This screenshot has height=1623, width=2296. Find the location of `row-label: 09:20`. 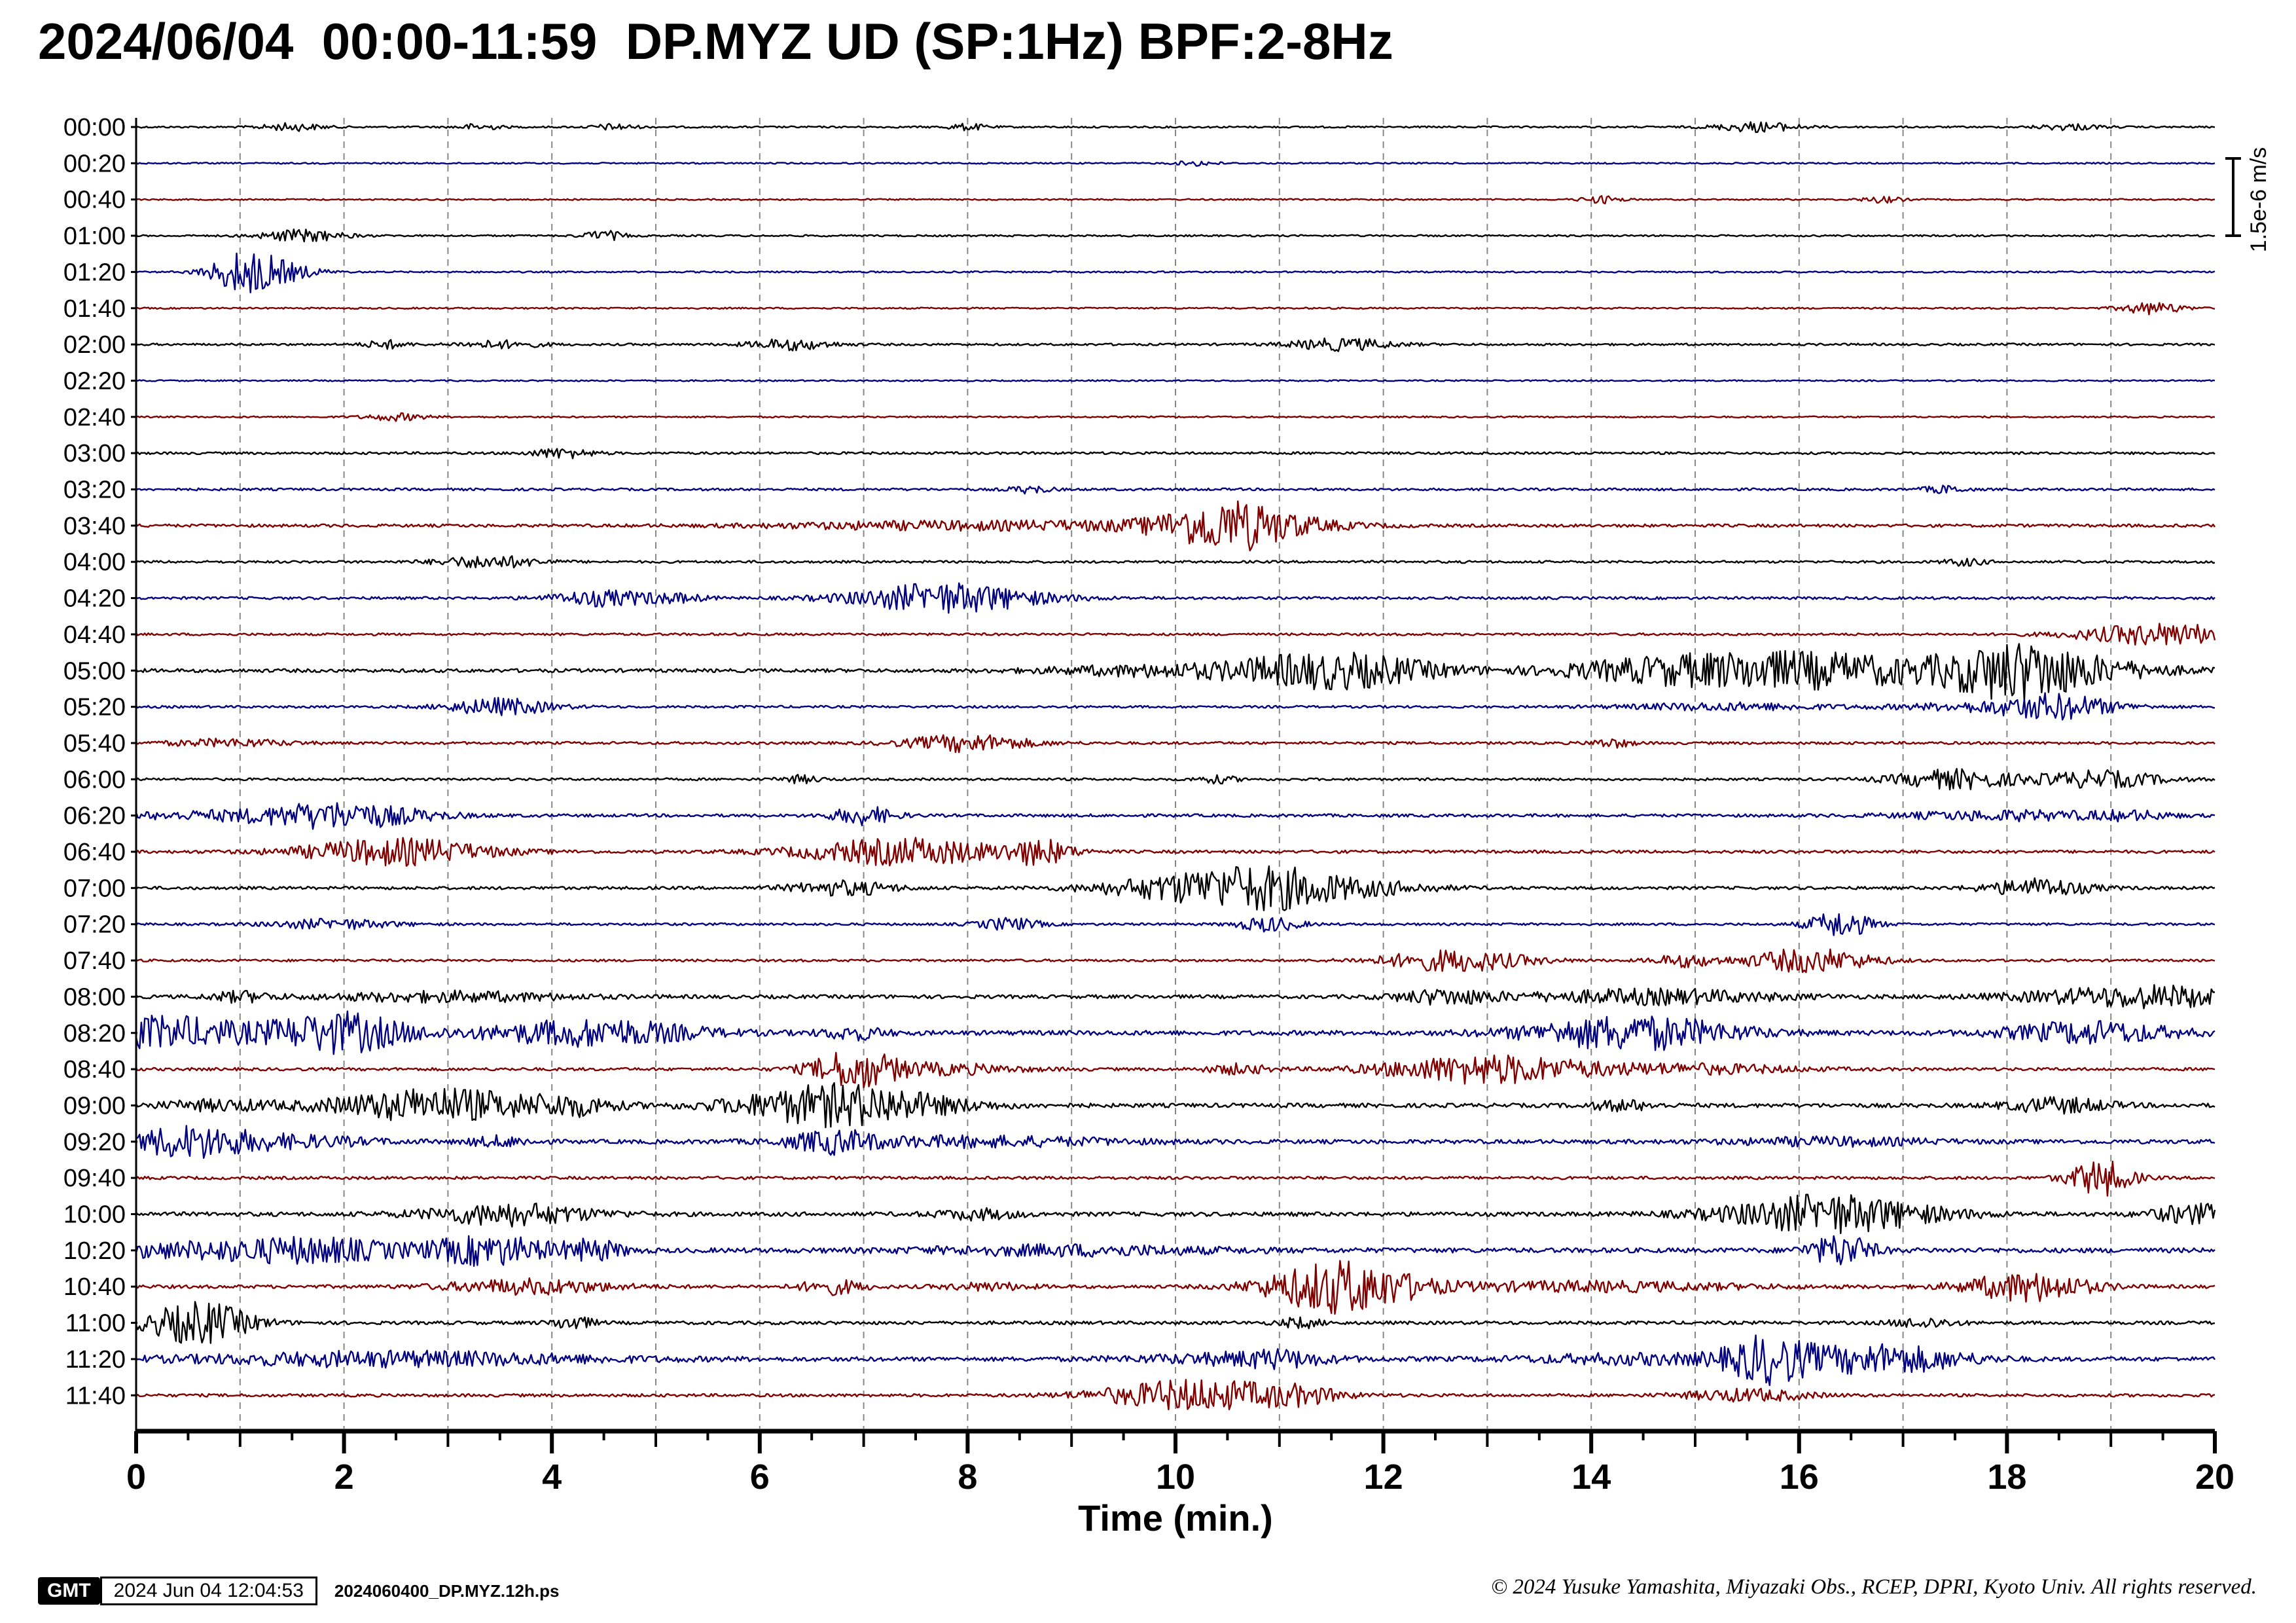

row-label: 09:20 is located at coordinates (94, 1142).